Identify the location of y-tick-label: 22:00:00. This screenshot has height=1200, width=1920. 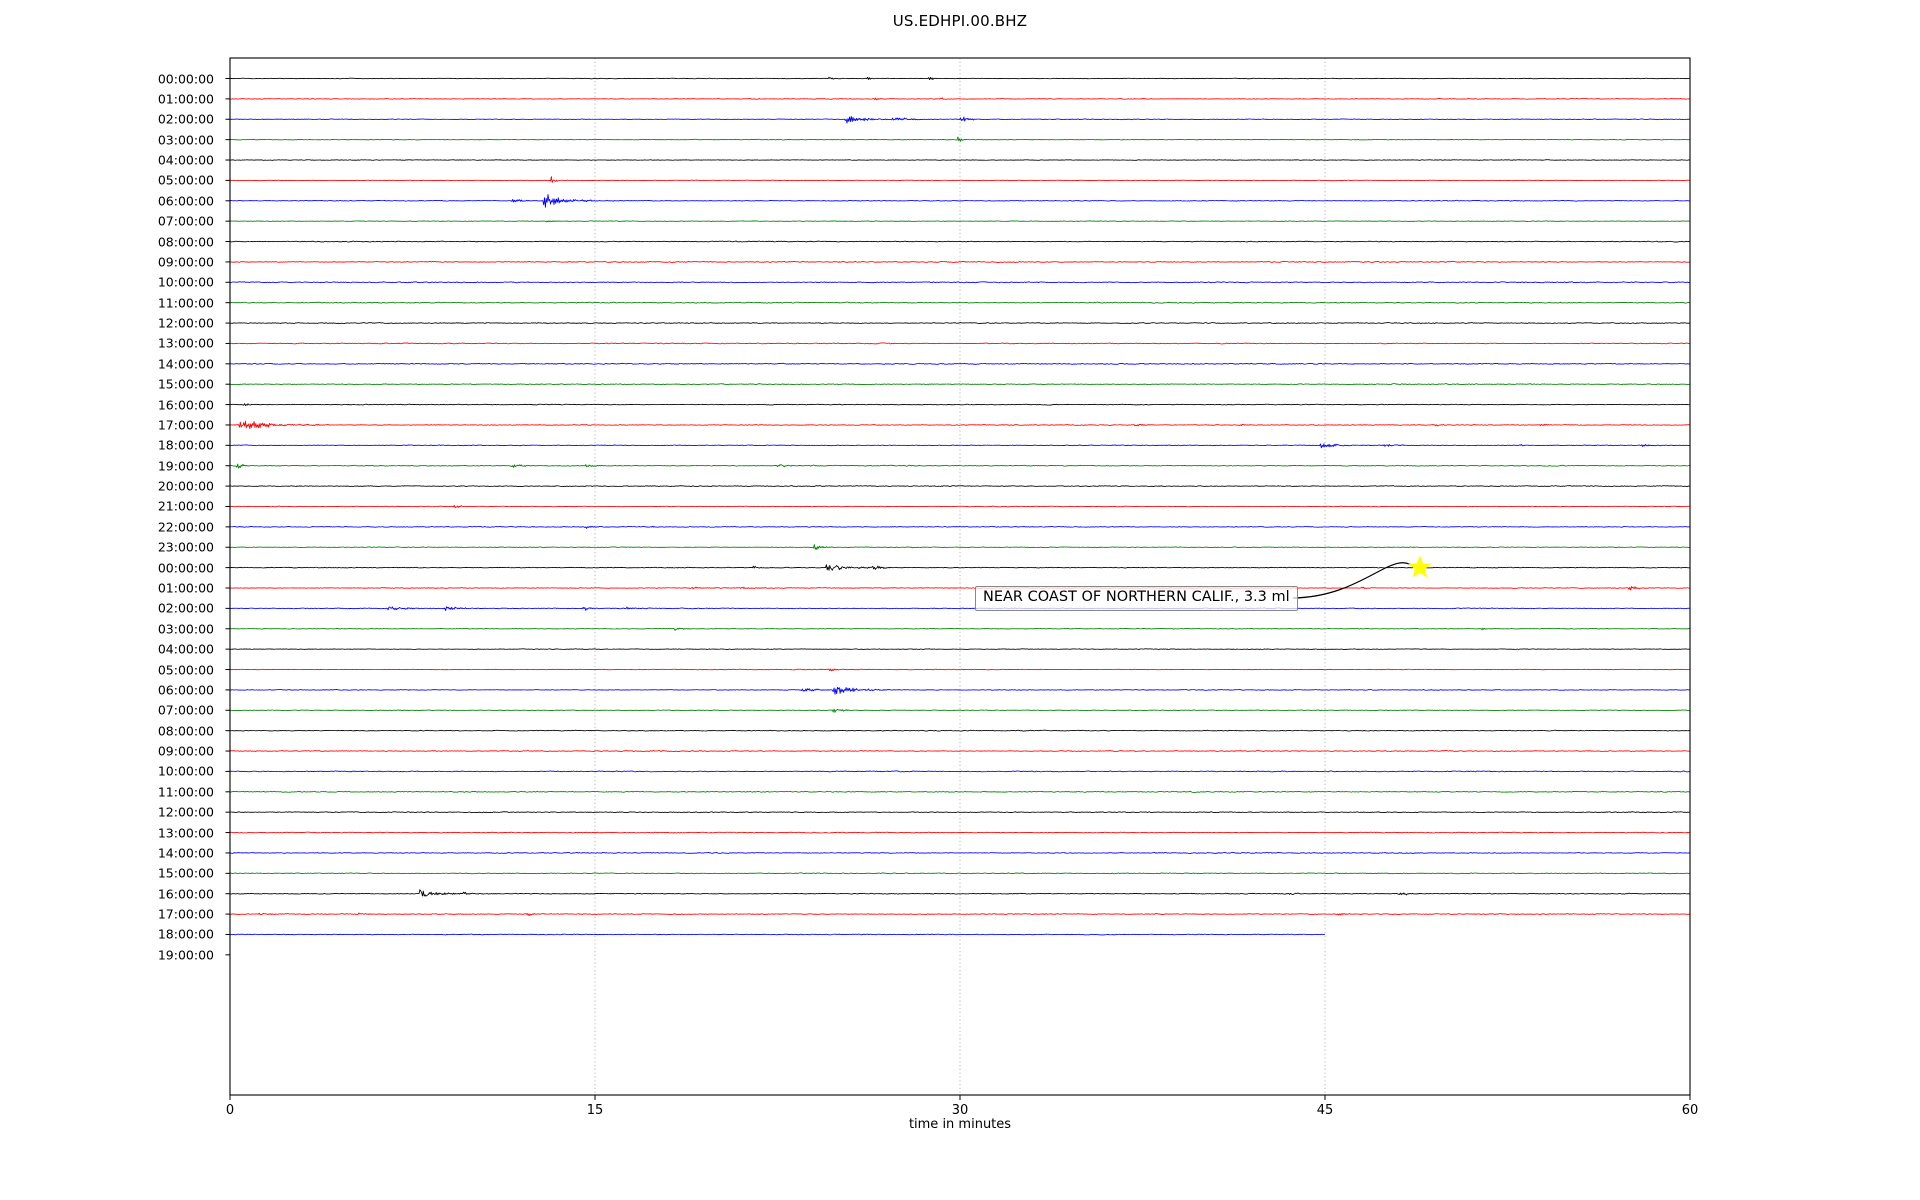
(185, 527).